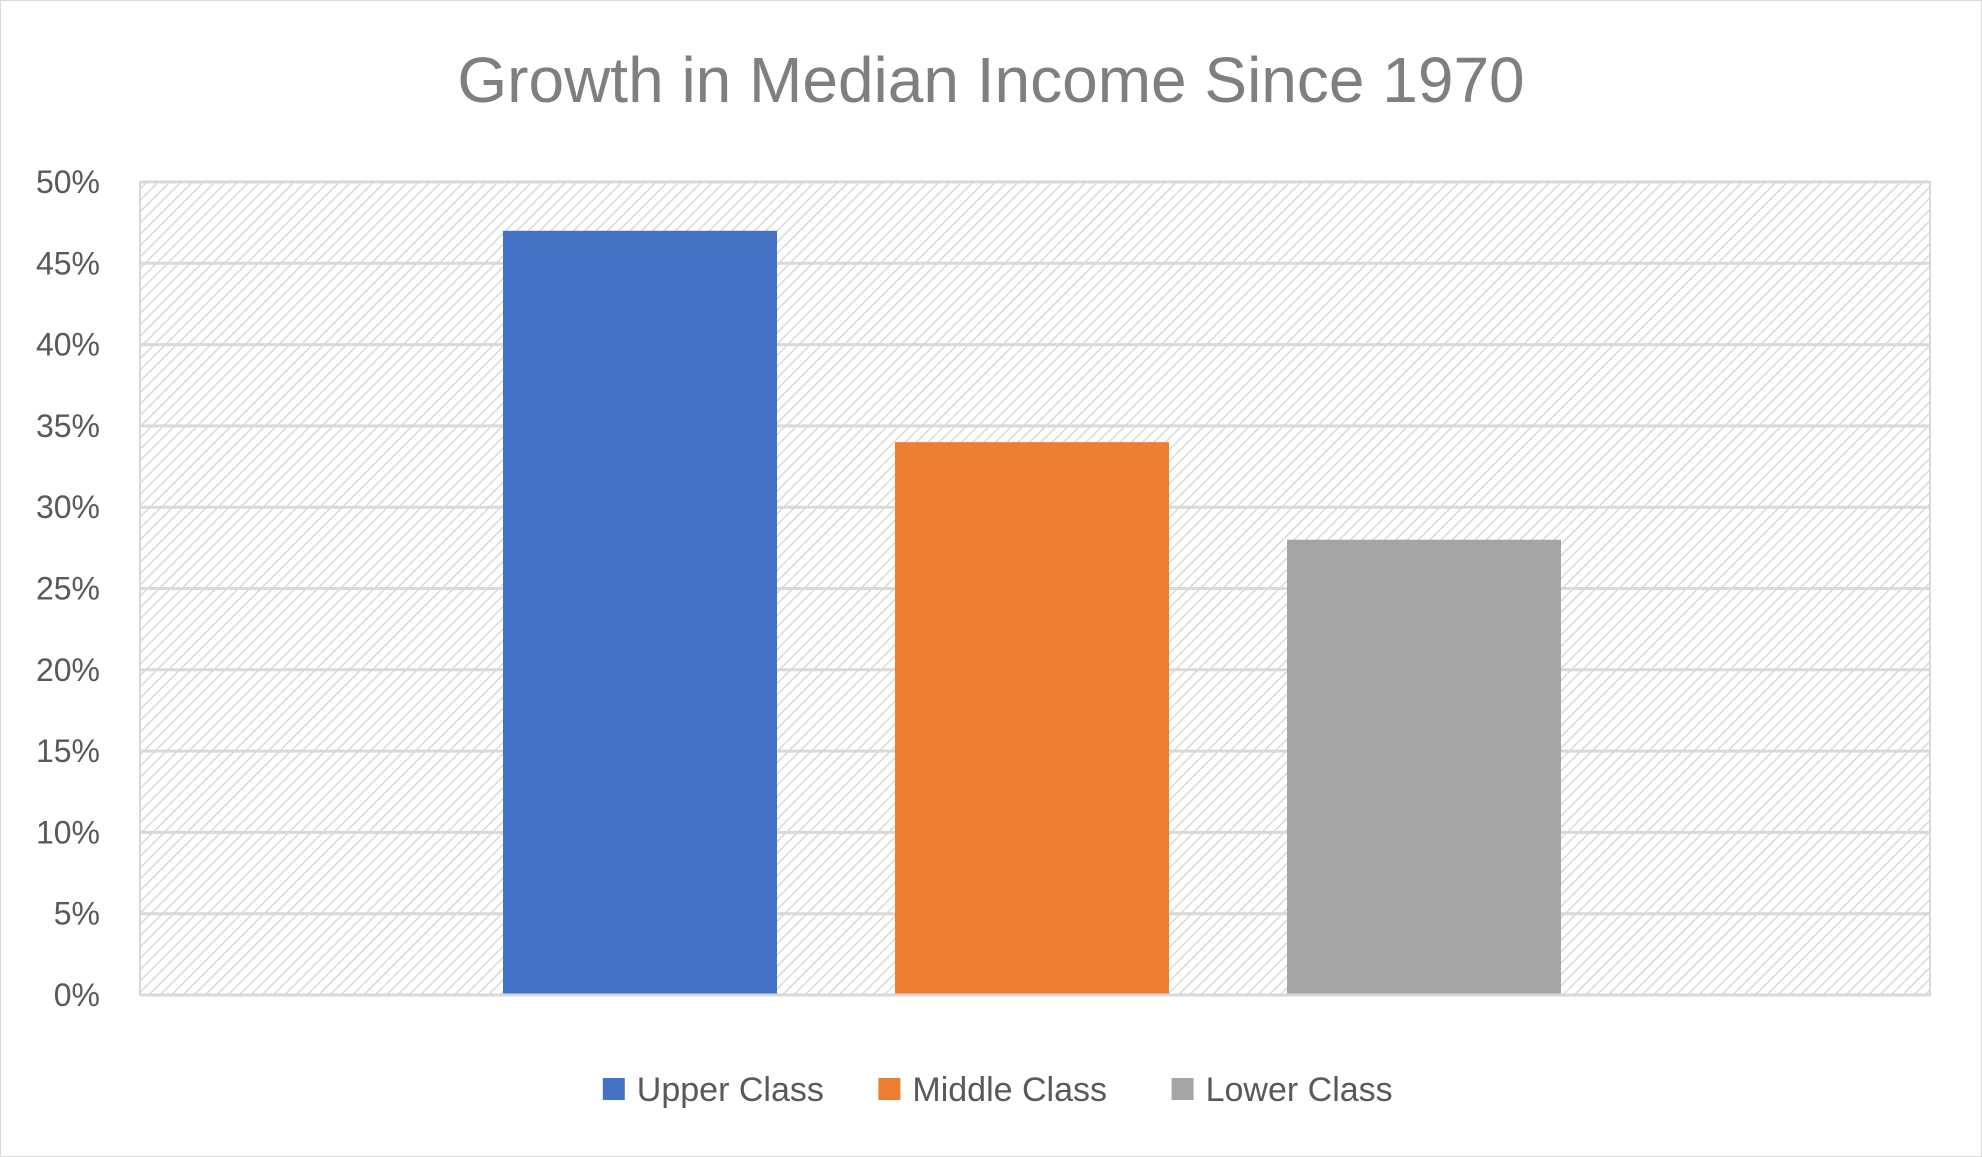 The height and width of the screenshot is (1157, 1982). I want to click on bar-middle-class, so click(1032, 718).